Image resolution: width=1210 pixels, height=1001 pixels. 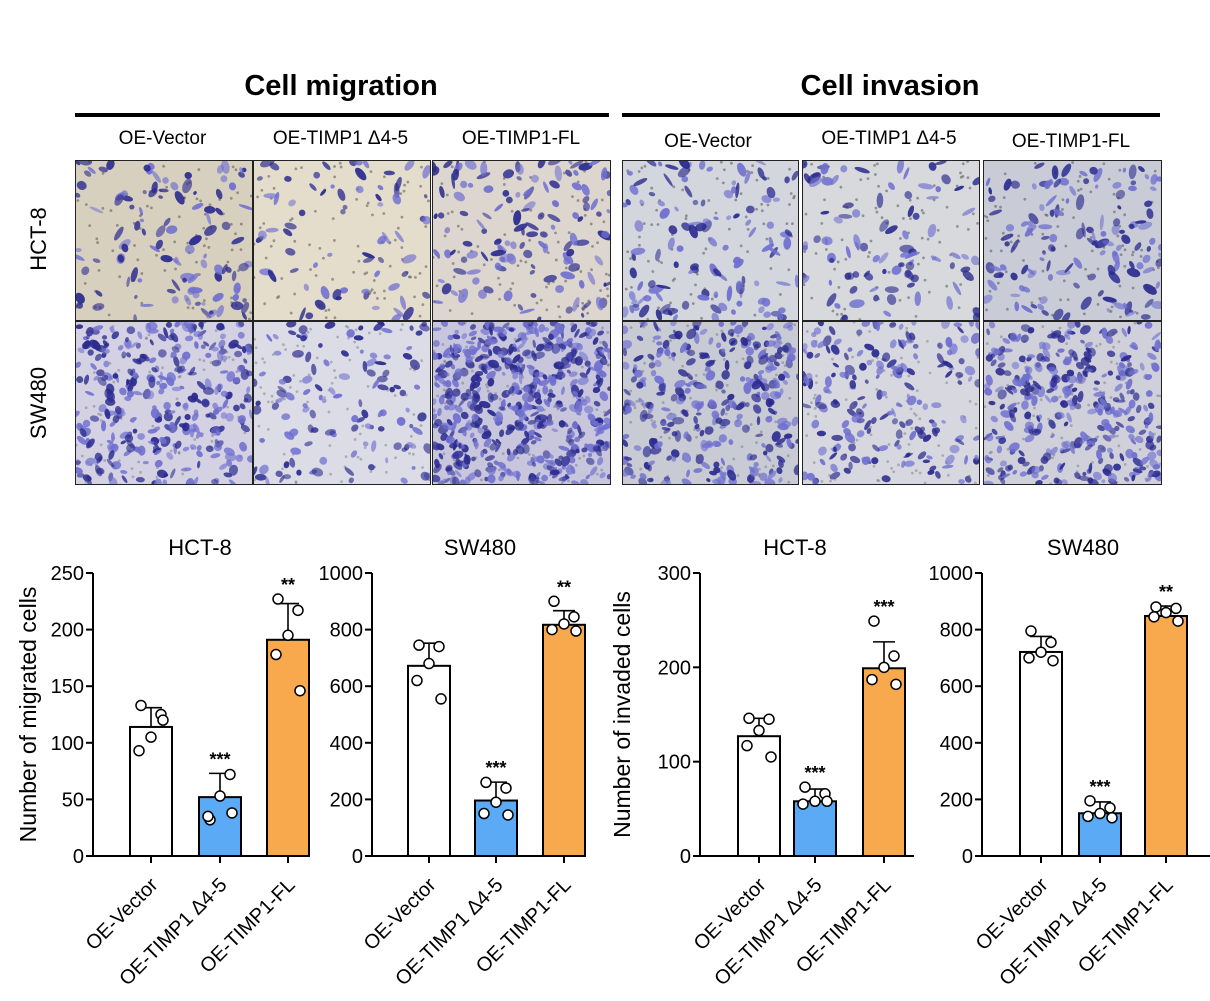 What do you see at coordinates (67, 574) in the screenshot?
I see `y-tick-label: 250` at bounding box center [67, 574].